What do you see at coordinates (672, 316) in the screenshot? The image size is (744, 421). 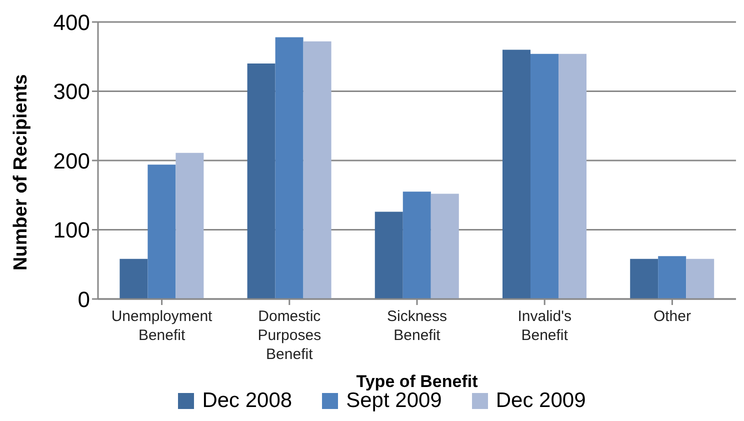 I see `x-tick-label: Other` at bounding box center [672, 316].